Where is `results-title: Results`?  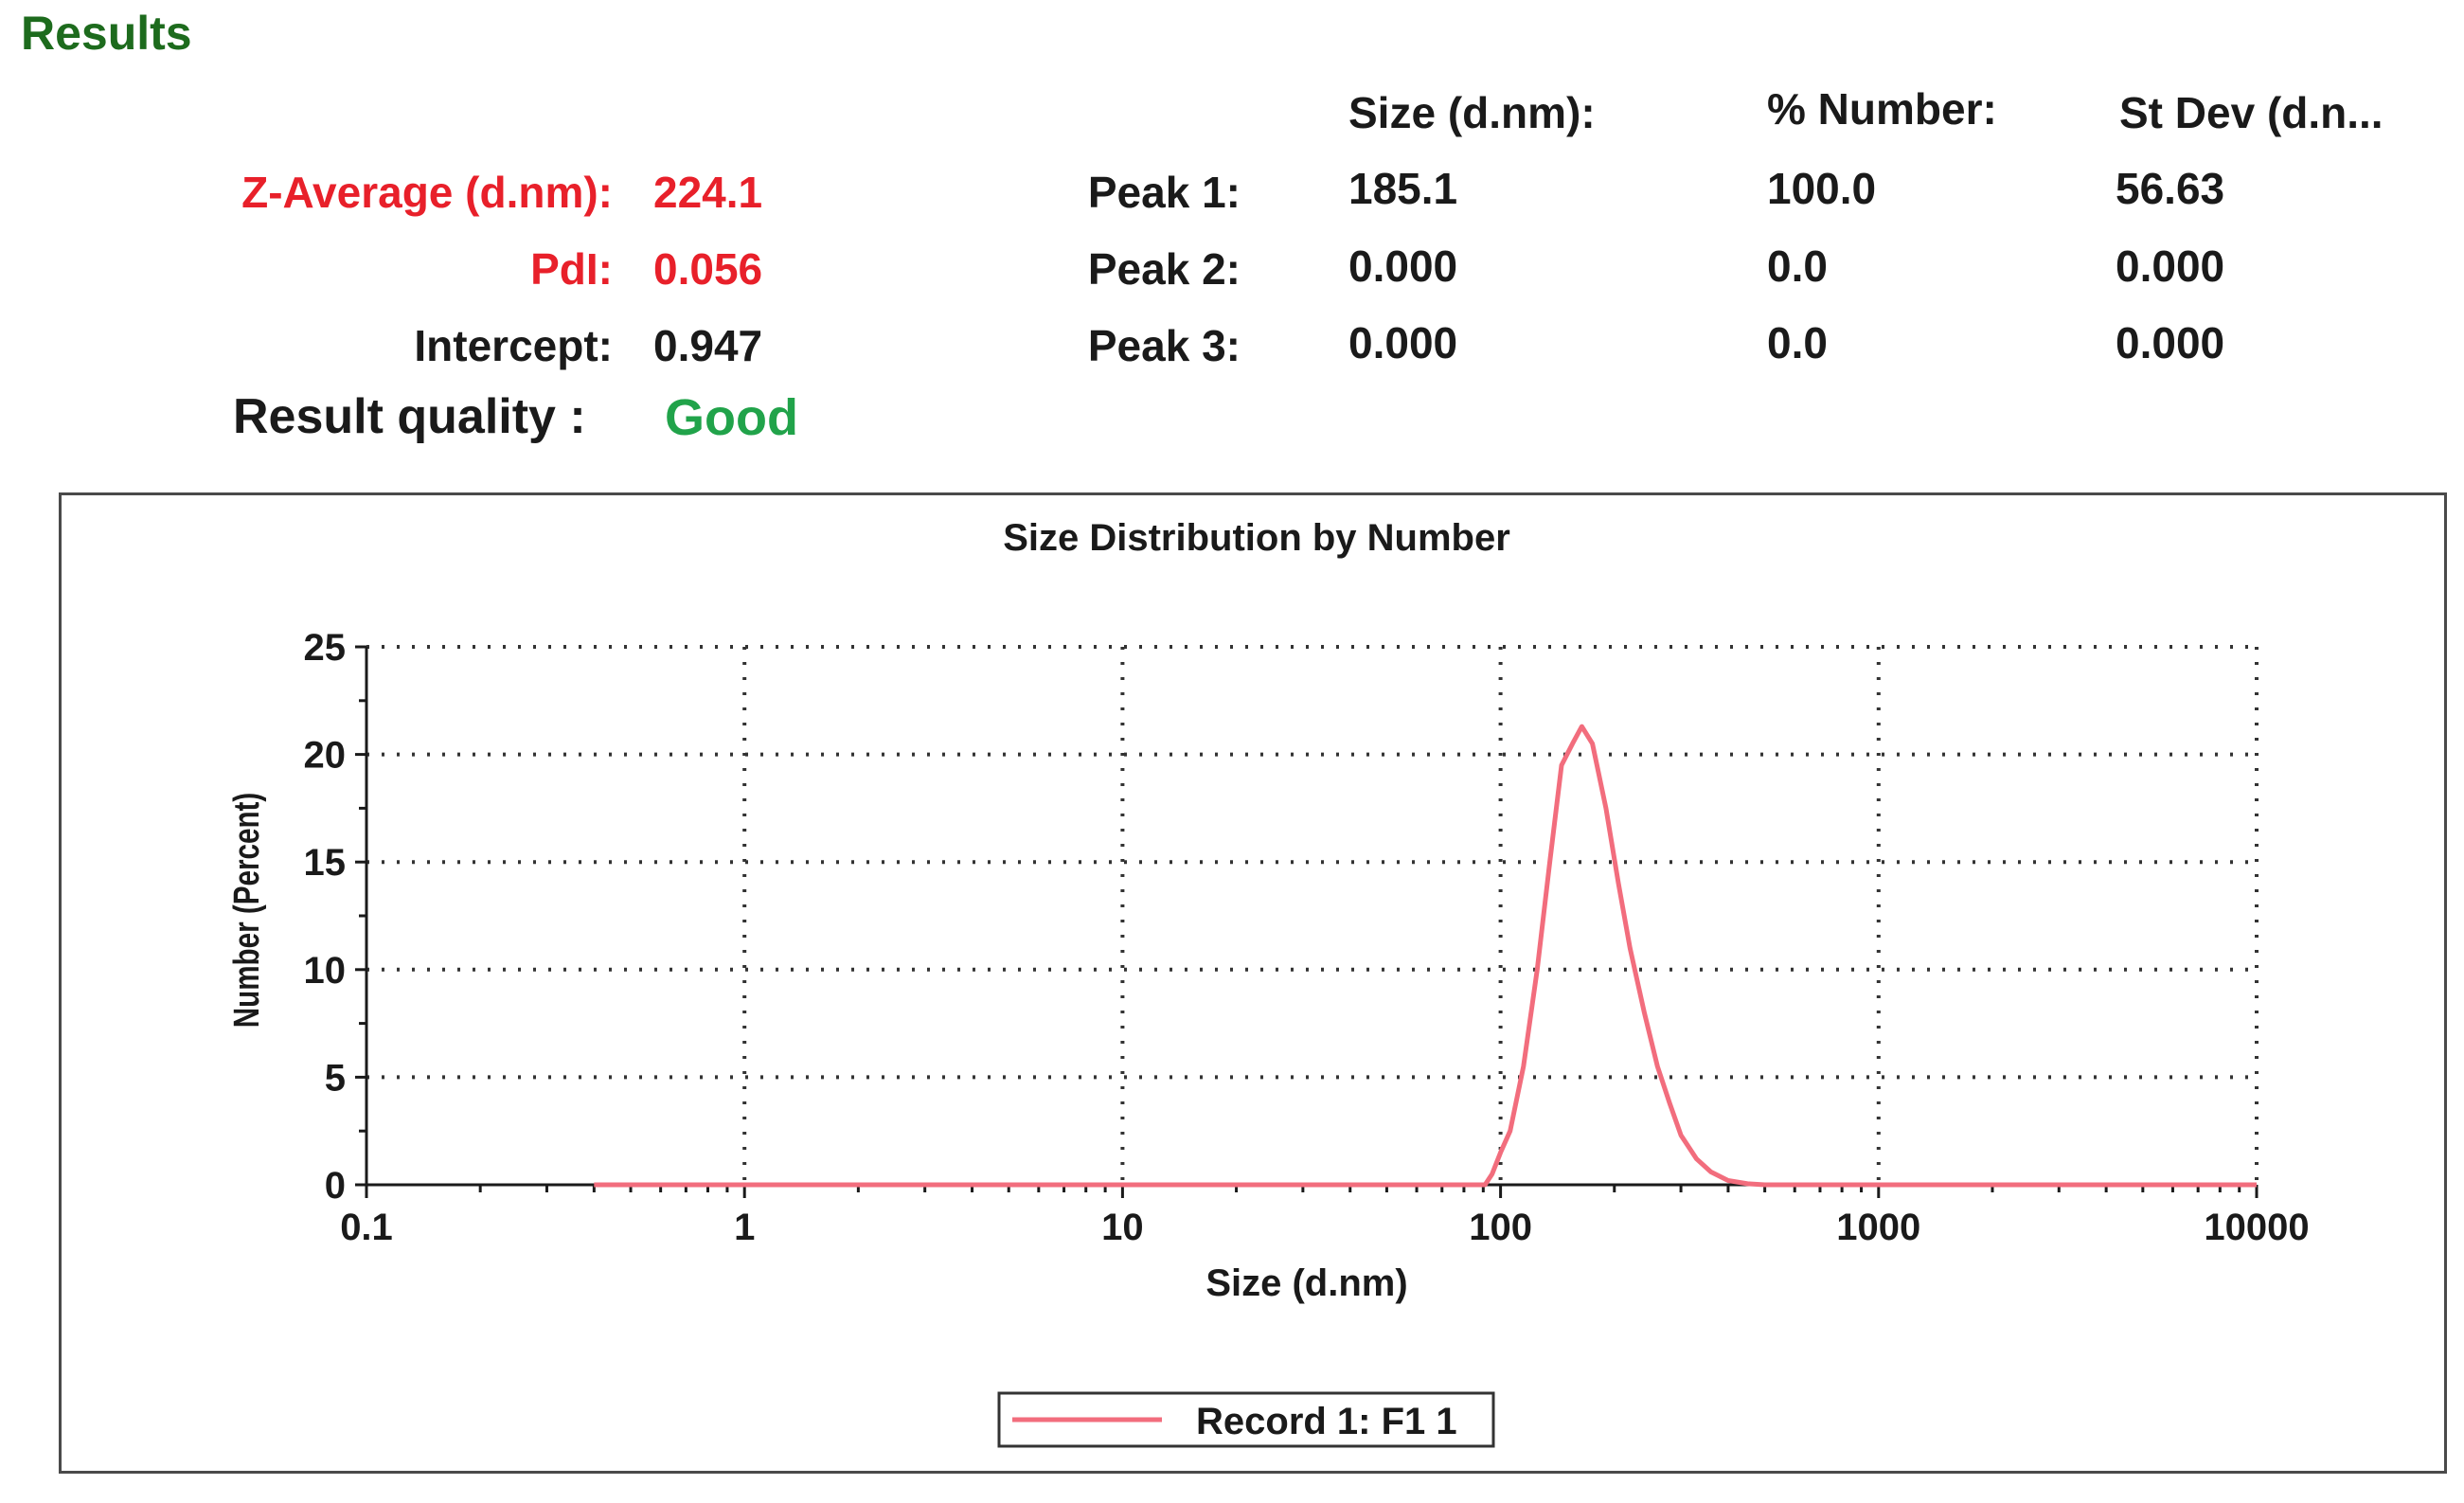
results-title: Results is located at coordinates (106, 33).